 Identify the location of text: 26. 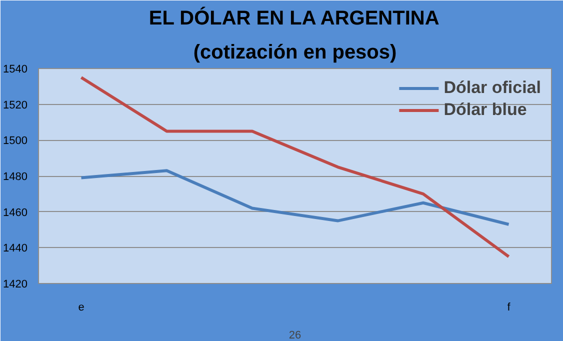
(295, 335).